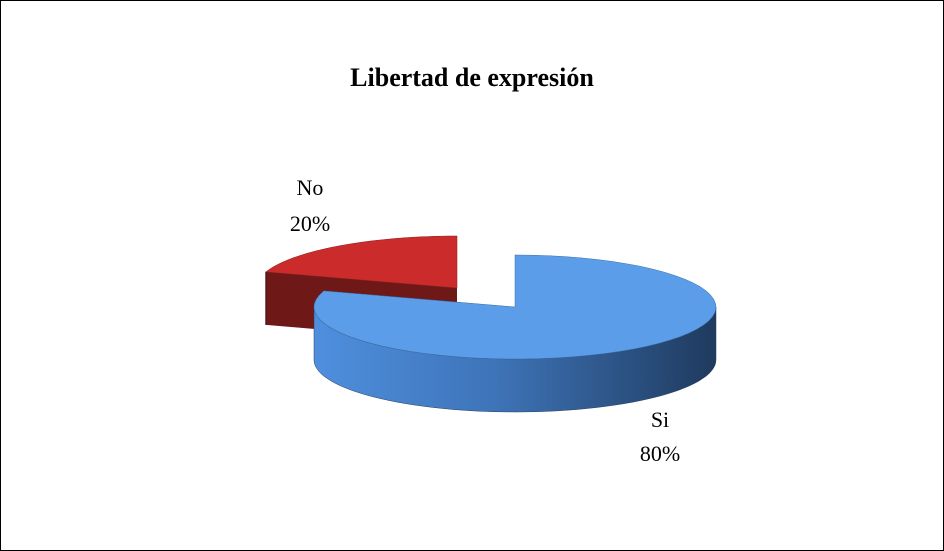  What do you see at coordinates (472, 77) in the screenshot?
I see `chart-title: Libertad de expresión` at bounding box center [472, 77].